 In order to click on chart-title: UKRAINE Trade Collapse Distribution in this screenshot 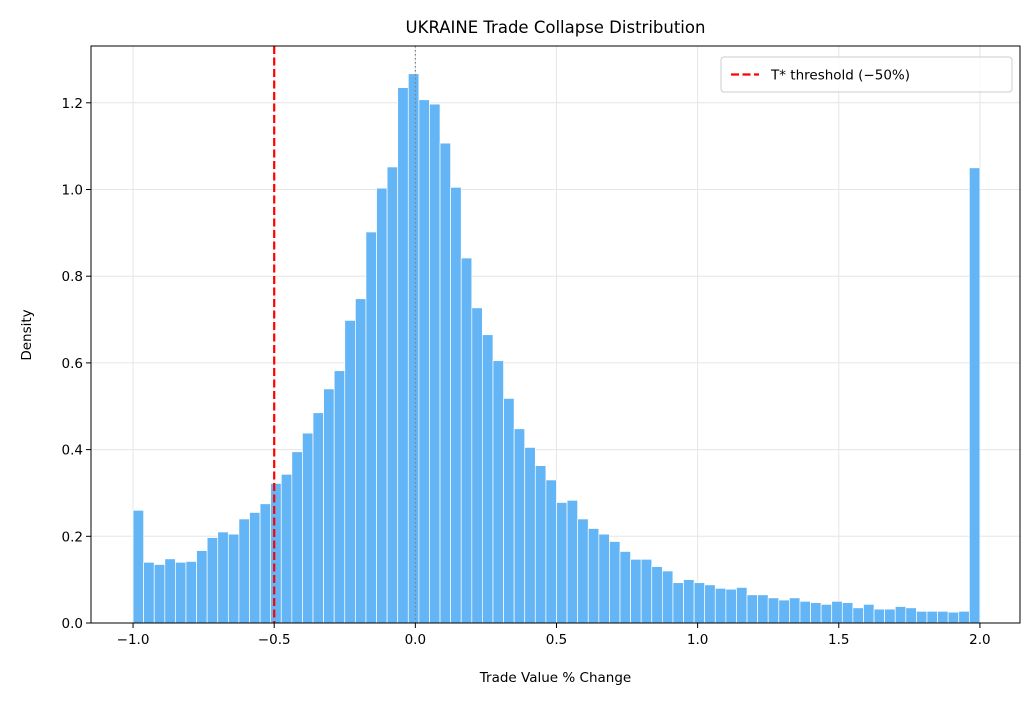, I will do `click(556, 27)`.